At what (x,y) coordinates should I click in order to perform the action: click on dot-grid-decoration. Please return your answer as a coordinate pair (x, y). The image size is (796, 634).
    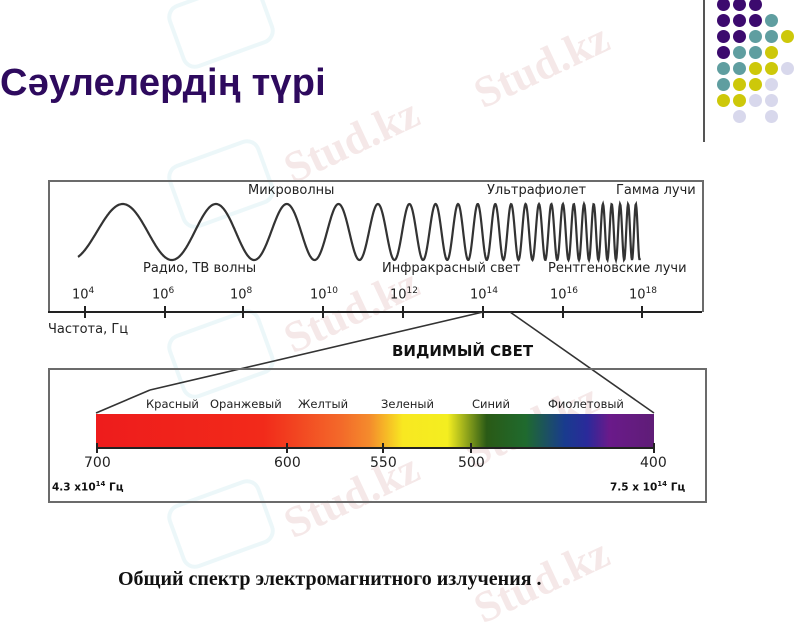
    Looking at the image, I should click on (755, 65).